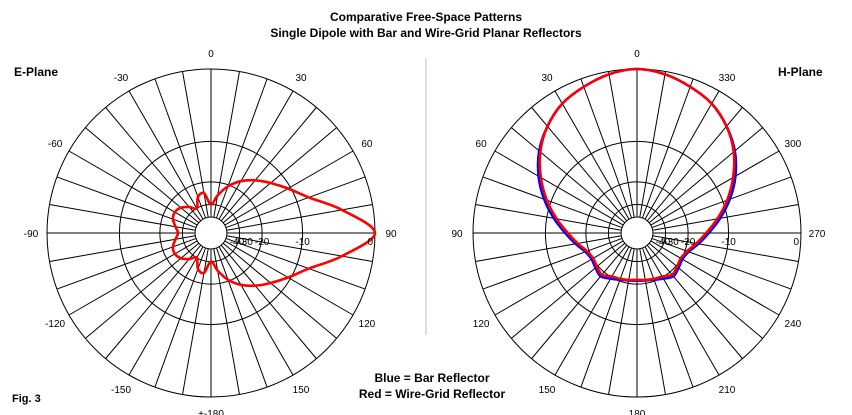 The width and height of the screenshot is (852, 415). I want to click on angle-tick-label: -120, so click(55, 324).